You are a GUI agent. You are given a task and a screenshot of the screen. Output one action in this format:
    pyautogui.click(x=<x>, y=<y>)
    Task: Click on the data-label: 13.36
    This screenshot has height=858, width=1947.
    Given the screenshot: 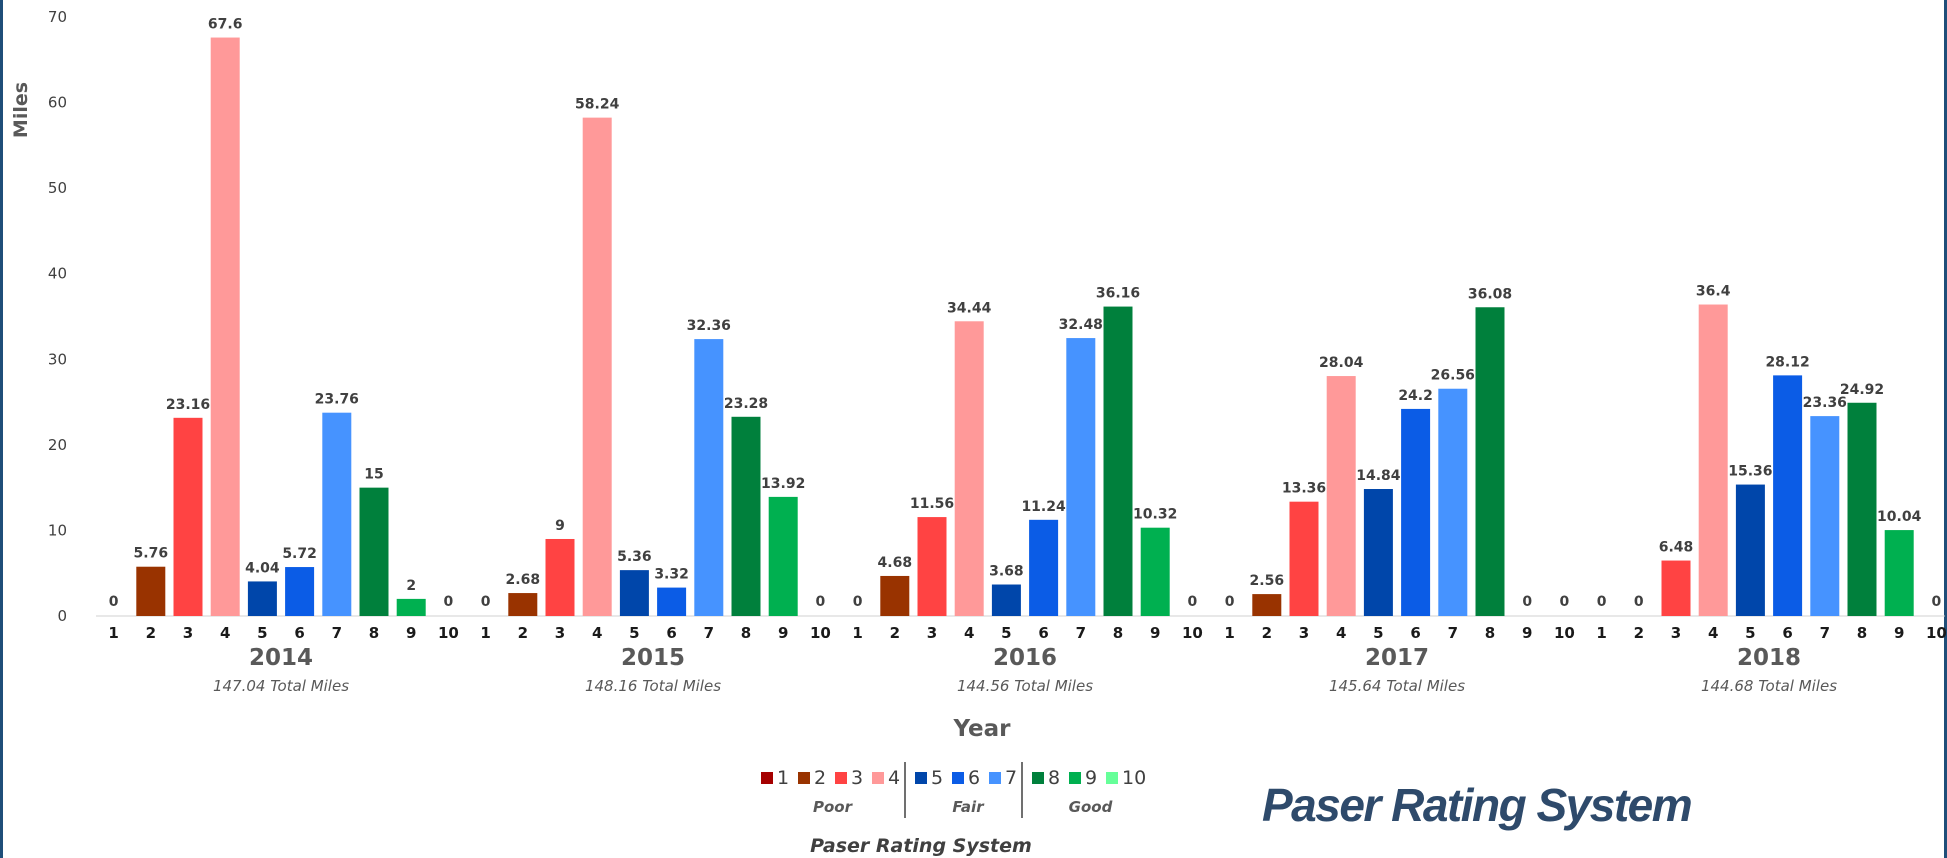 What is the action you would take?
    pyautogui.click(x=1304, y=489)
    